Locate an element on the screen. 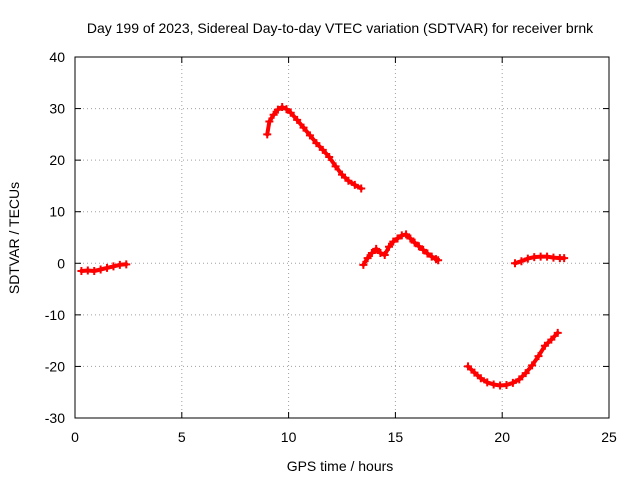  x-tick-label: 0 is located at coordinates (75, 437).